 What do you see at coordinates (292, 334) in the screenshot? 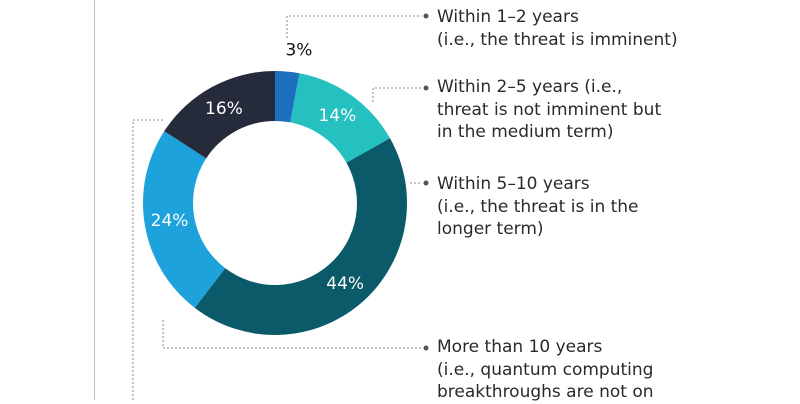
I see `leader-more-than-10-years` at bounding box center [292, 334].